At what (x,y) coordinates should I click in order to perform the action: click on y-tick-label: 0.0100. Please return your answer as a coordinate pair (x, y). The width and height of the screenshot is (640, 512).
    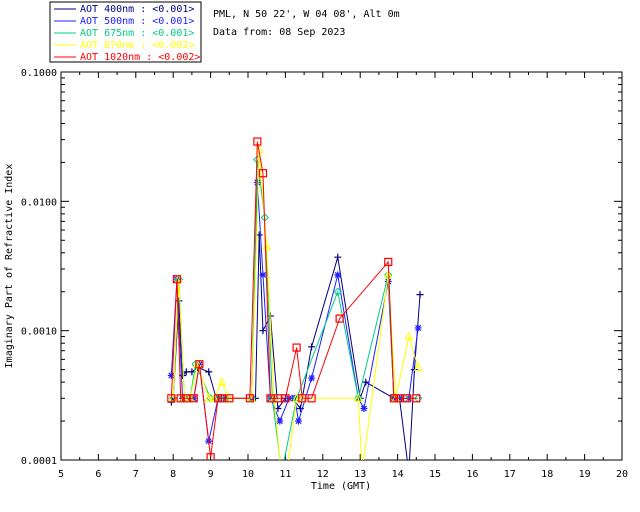
    Looking at the image, I should click on (39, 202).